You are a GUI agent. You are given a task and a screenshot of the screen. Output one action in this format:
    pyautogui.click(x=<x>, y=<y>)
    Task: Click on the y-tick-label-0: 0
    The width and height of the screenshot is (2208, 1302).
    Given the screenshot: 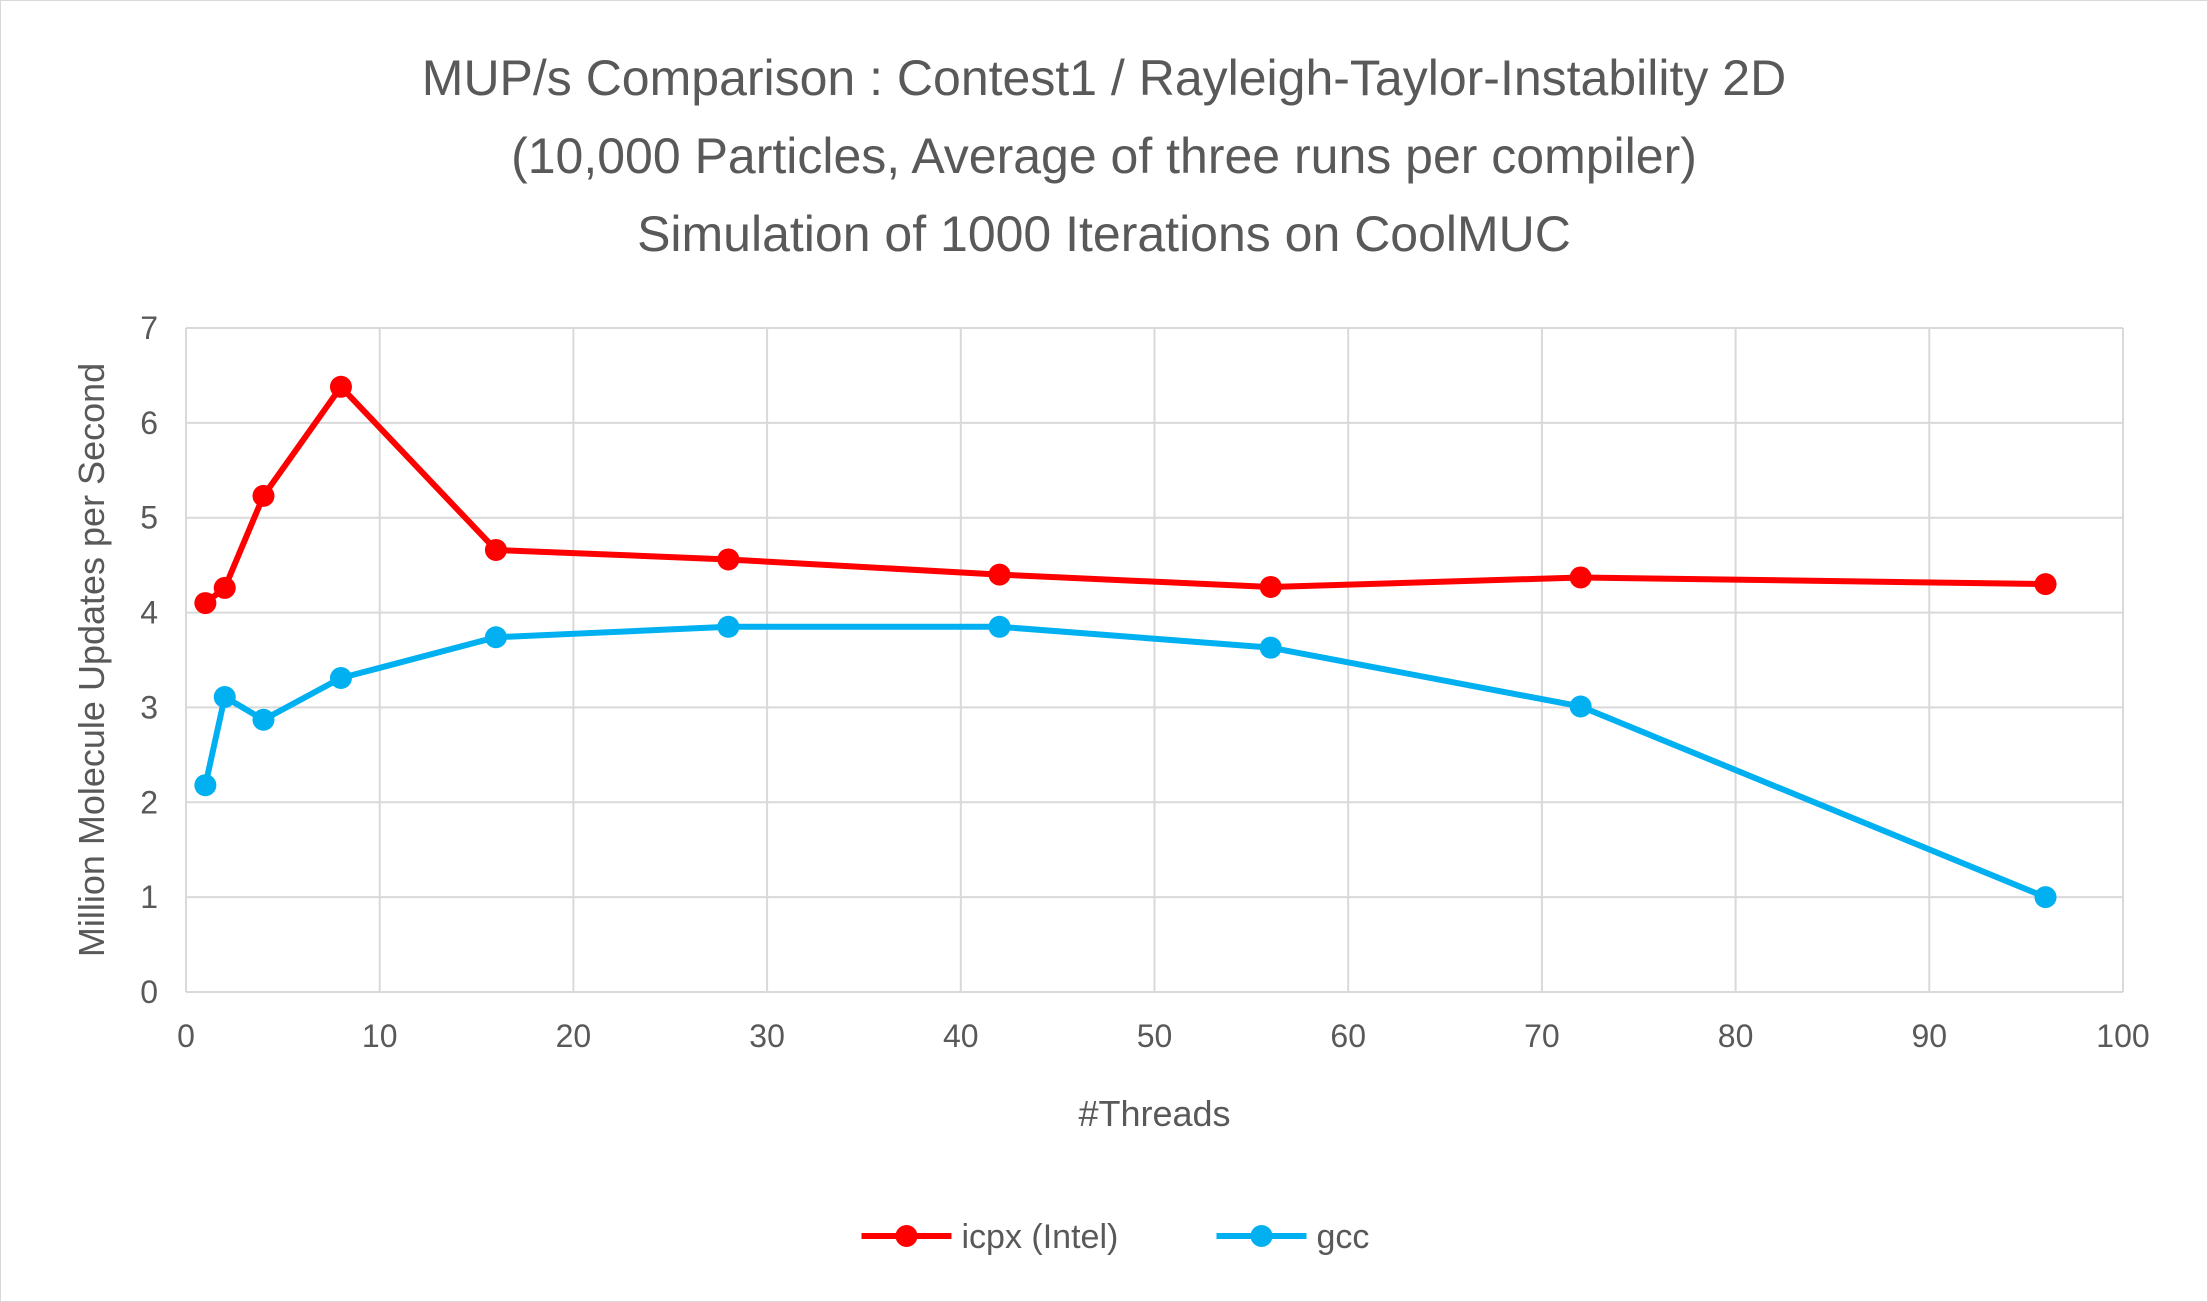 What is the action you would take?
    pyautogui.click(x=149, y=992)
    